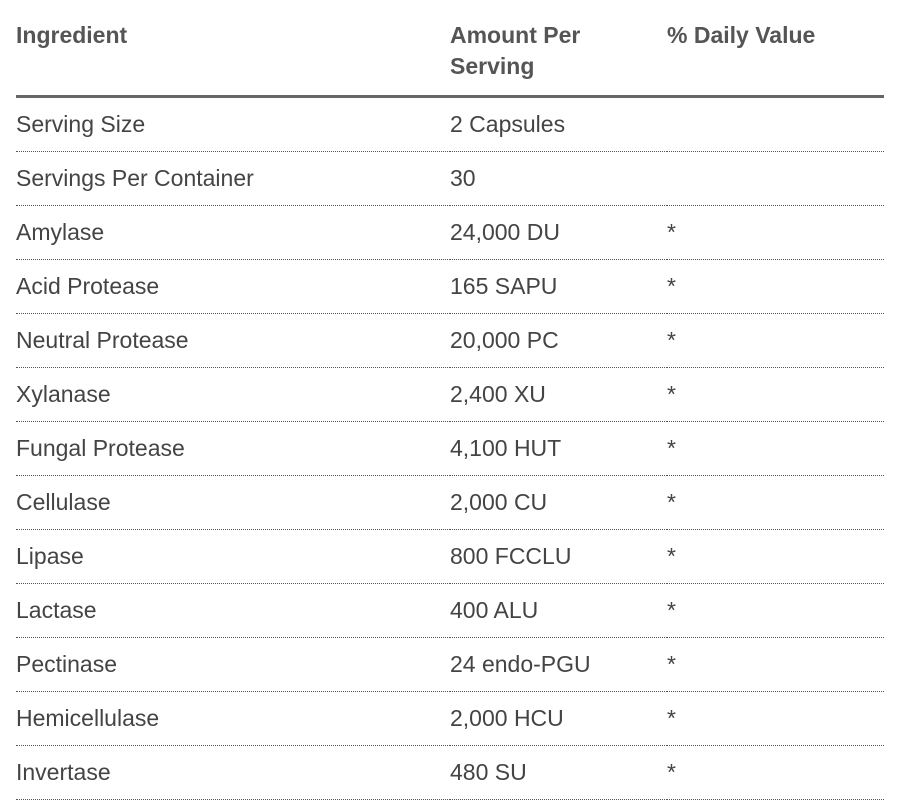 Image resolution: width=900 pixels, height=800 pixels. I want to click on table-row: Hemicellulase 2,000 HCU *, so click(450, 718).